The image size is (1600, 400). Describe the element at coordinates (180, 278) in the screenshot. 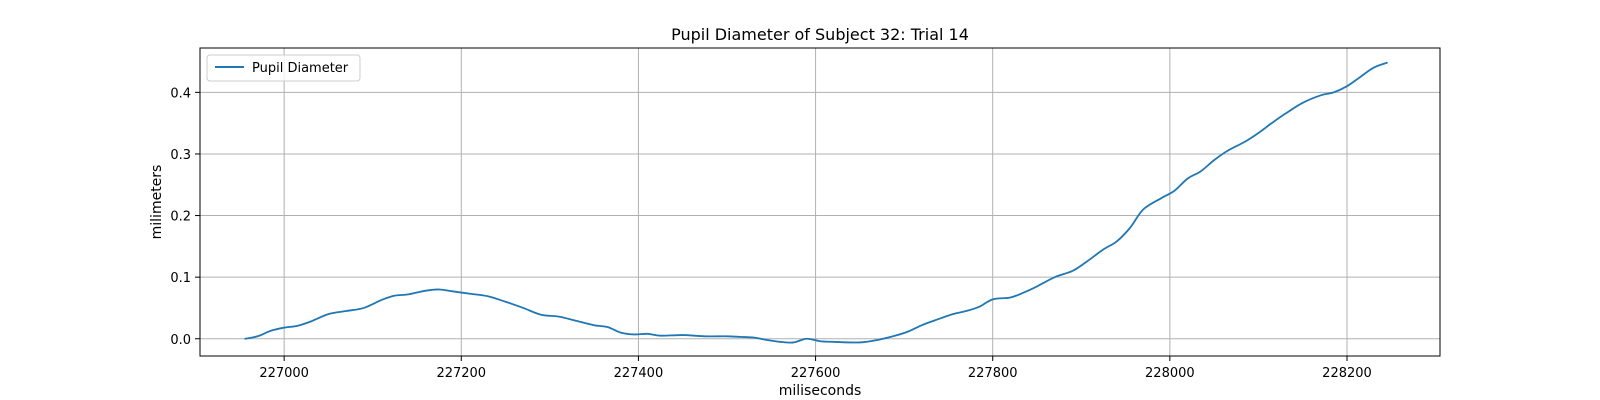

I see `y-tick-label: 0.1` at that location.